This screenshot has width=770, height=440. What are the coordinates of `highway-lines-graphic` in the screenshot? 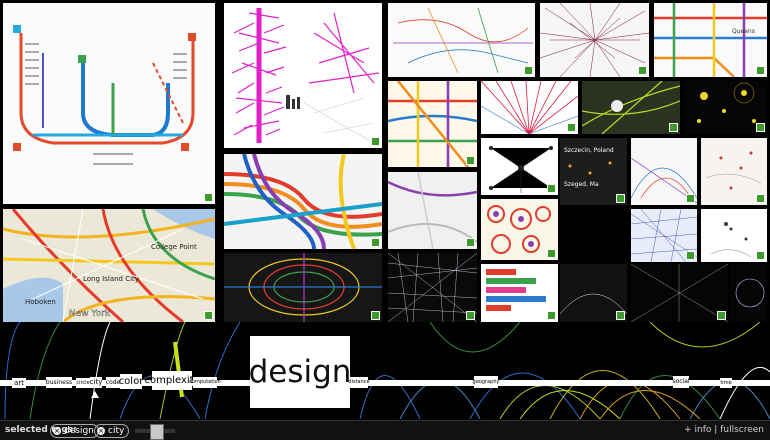 It's located at (432, 210).